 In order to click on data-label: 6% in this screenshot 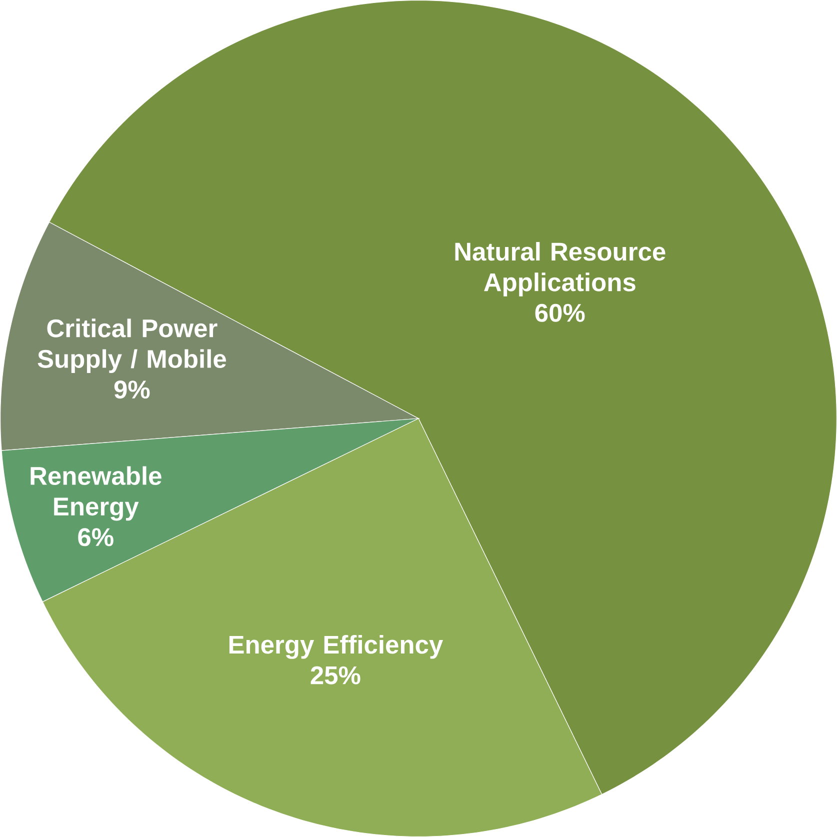, I will do `click(96, 537)`.